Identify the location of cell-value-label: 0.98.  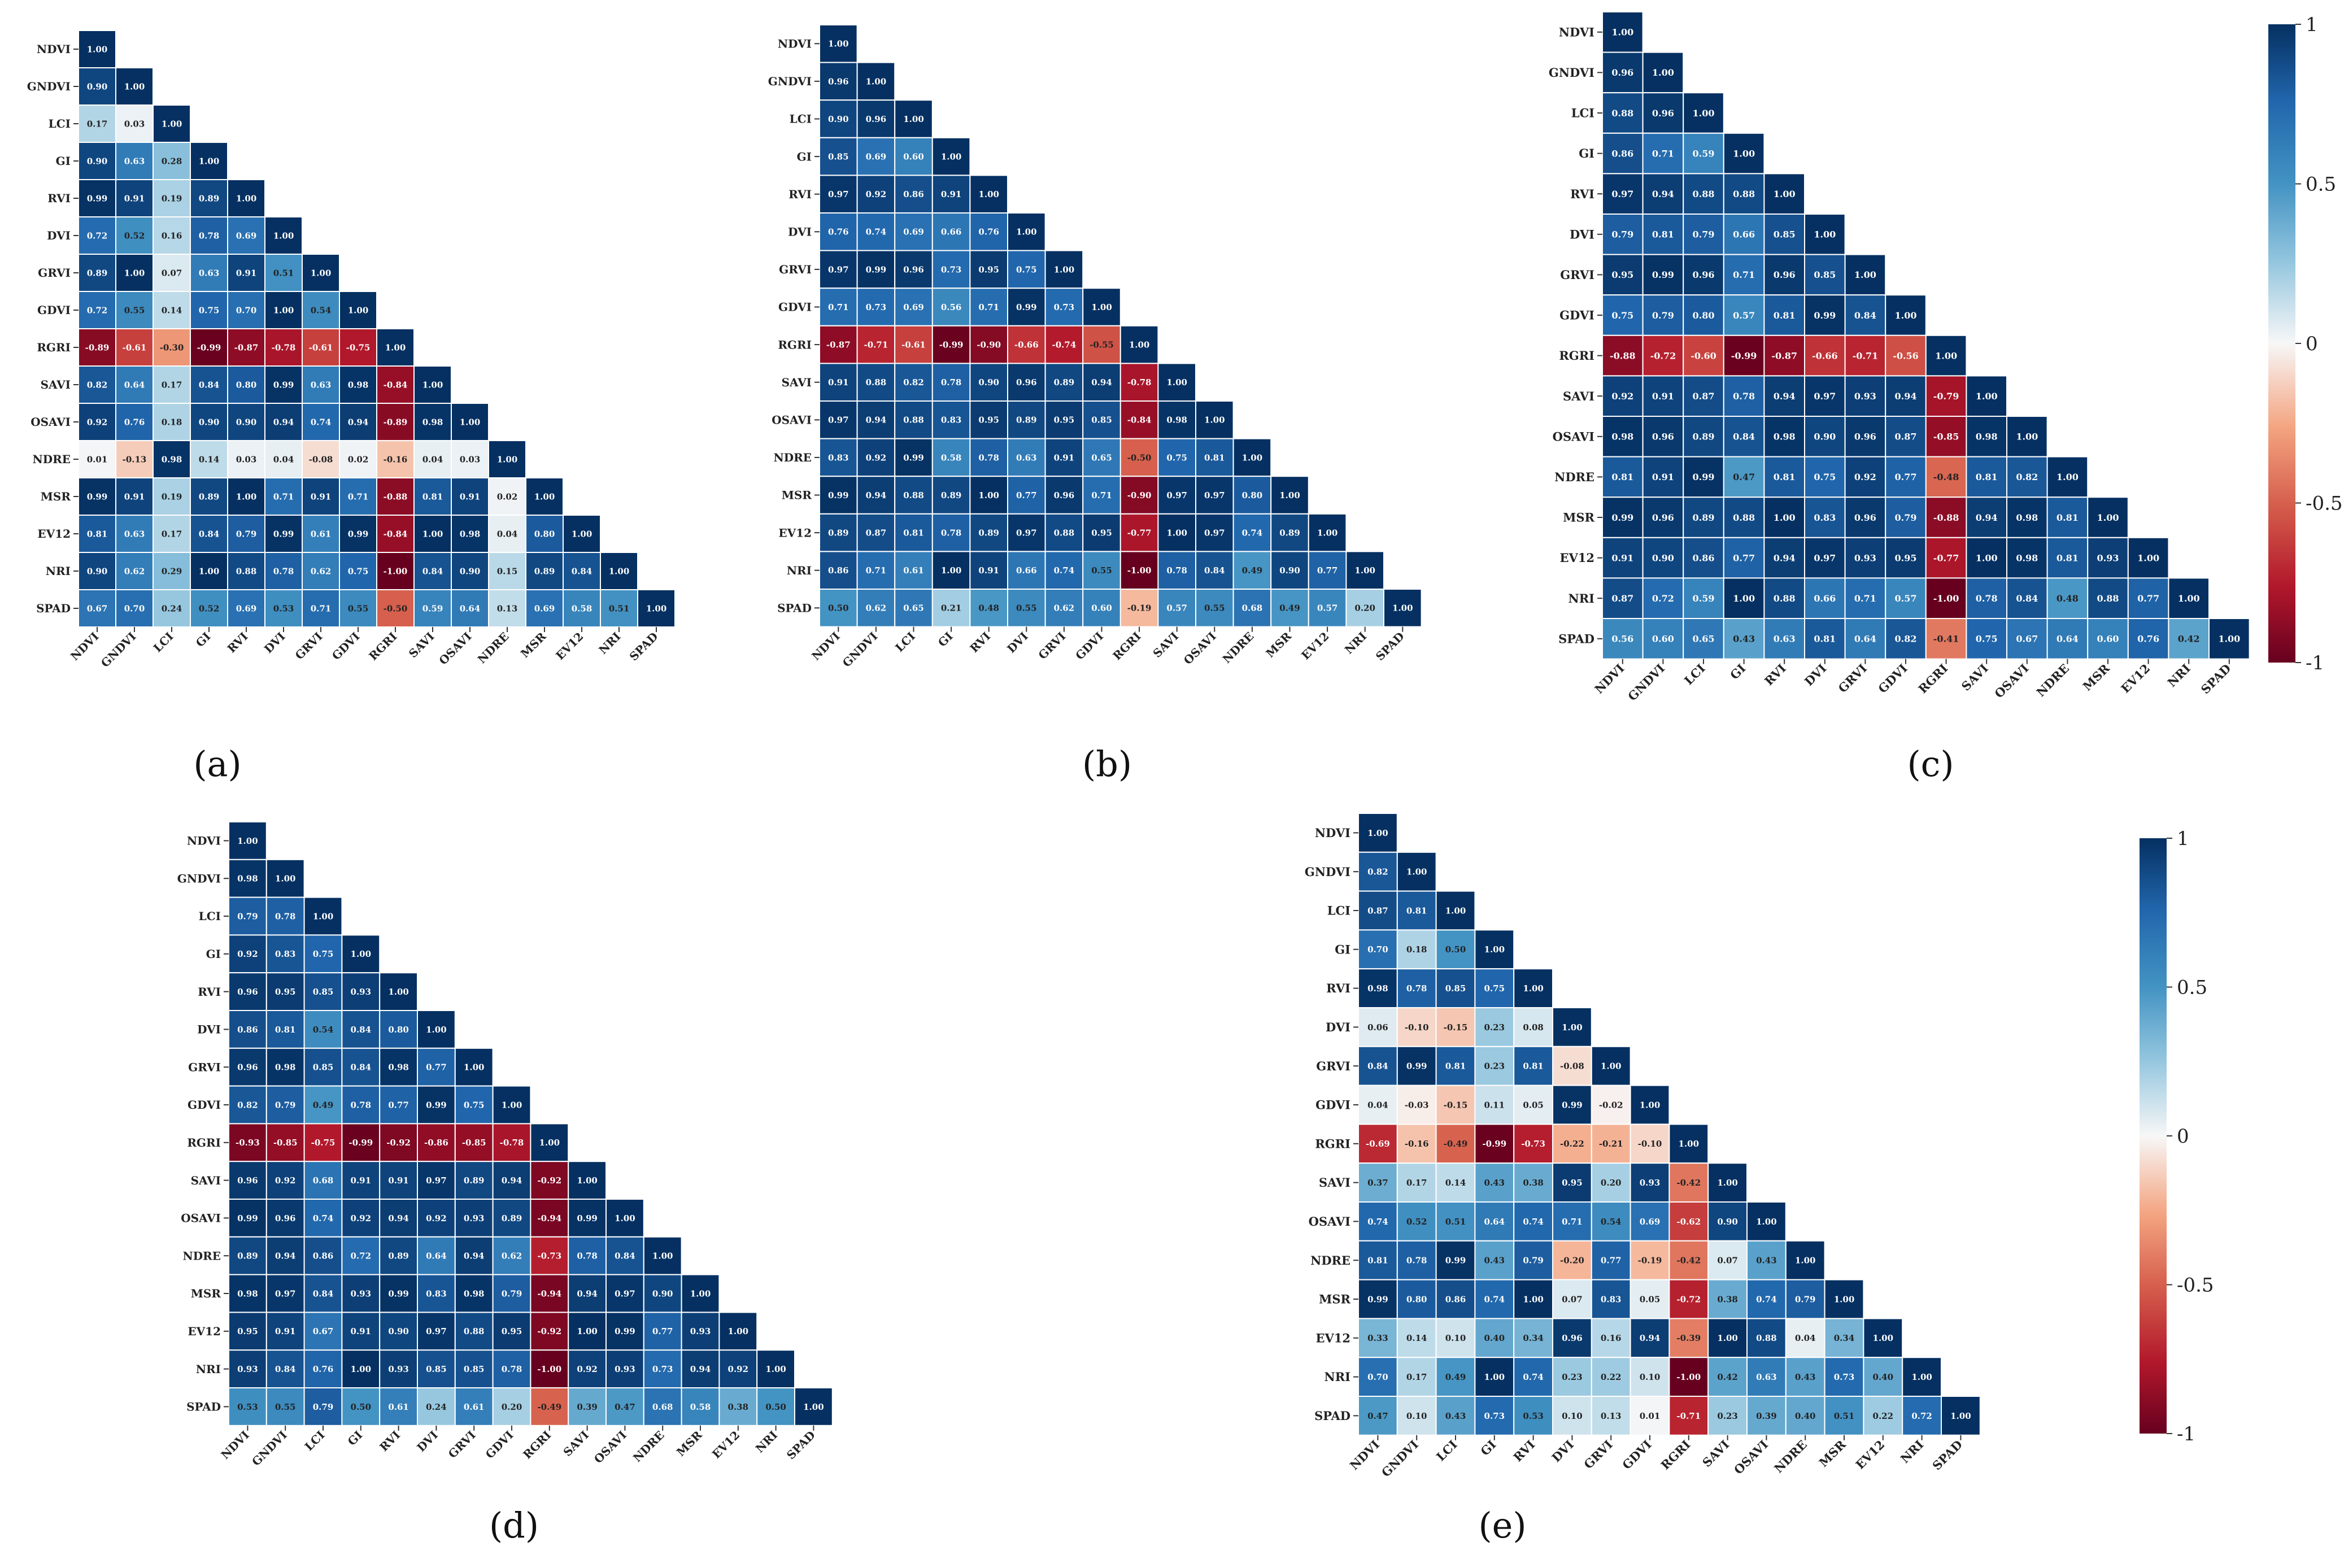
(172, 459).